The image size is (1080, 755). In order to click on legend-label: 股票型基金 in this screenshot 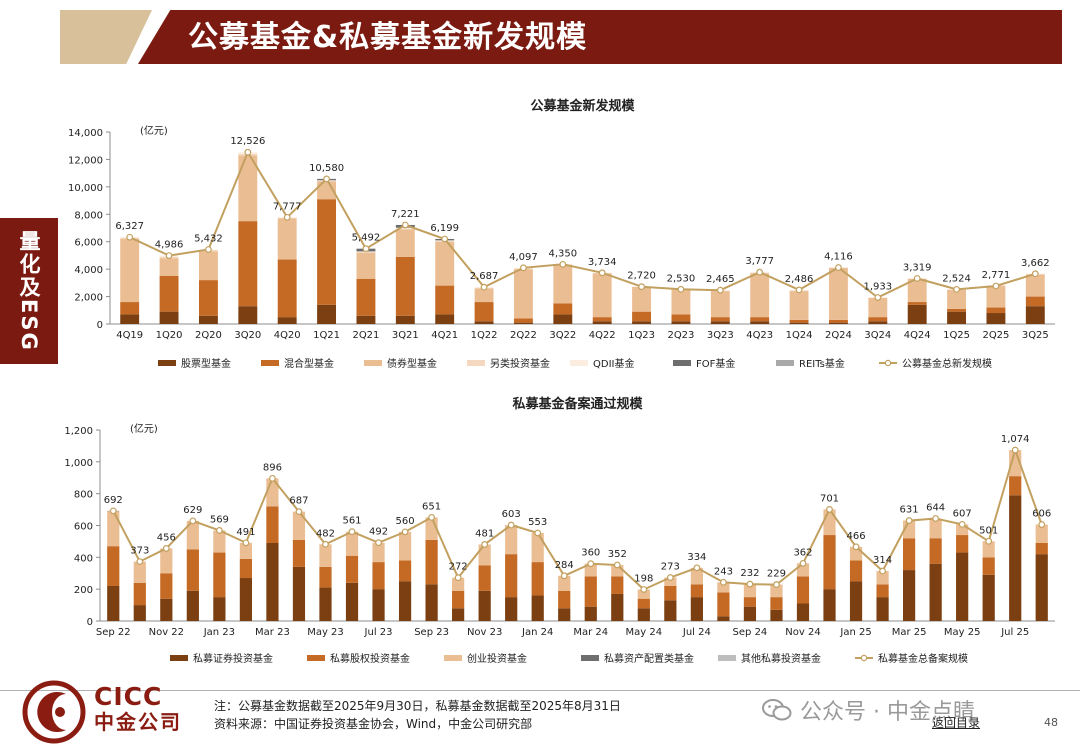, I will do `click(206, 363)`.